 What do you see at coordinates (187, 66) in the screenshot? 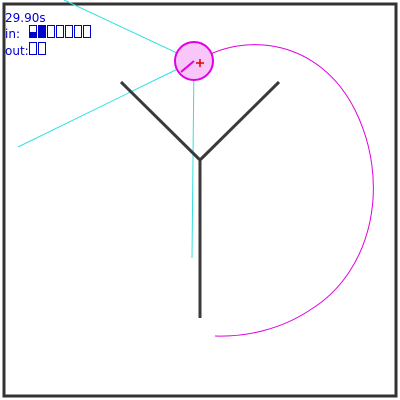
I see `ball-direction-indicator` at bounding box center [187, 66].